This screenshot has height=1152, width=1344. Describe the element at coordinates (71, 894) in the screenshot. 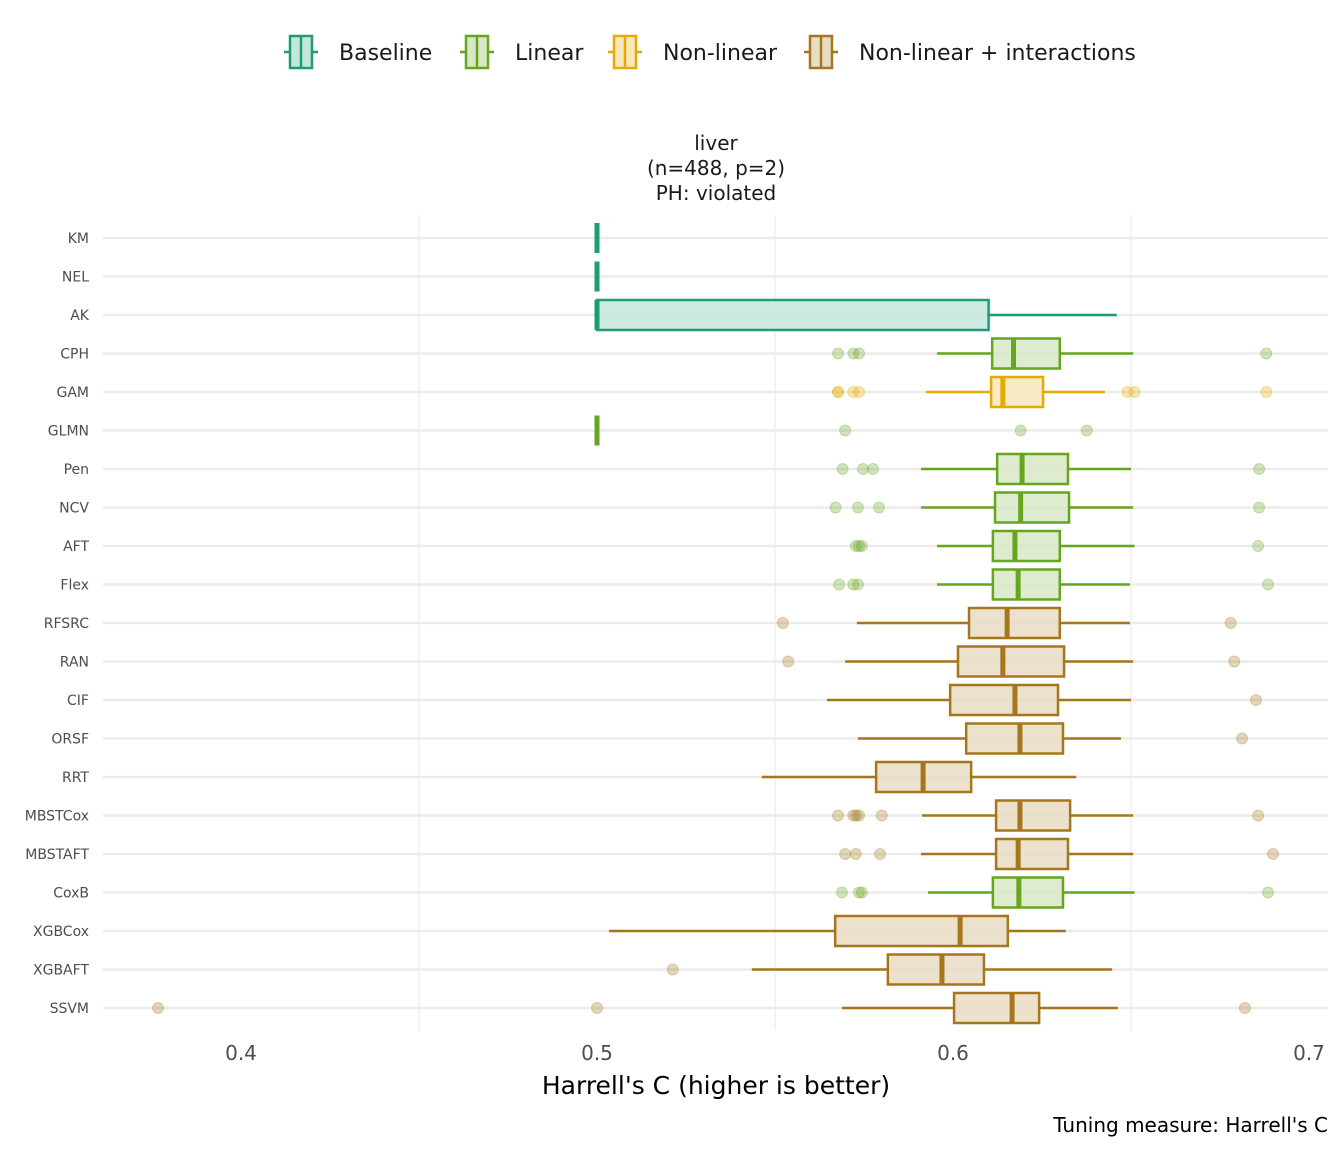

I see `y-tick-label: CoxB` at that location.